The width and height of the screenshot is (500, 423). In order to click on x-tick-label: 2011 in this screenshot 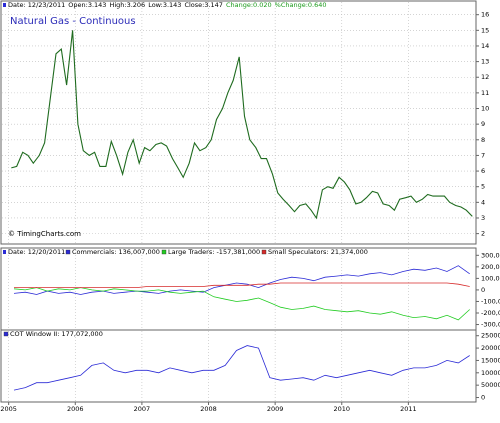, I will do `click(408, 409)`.